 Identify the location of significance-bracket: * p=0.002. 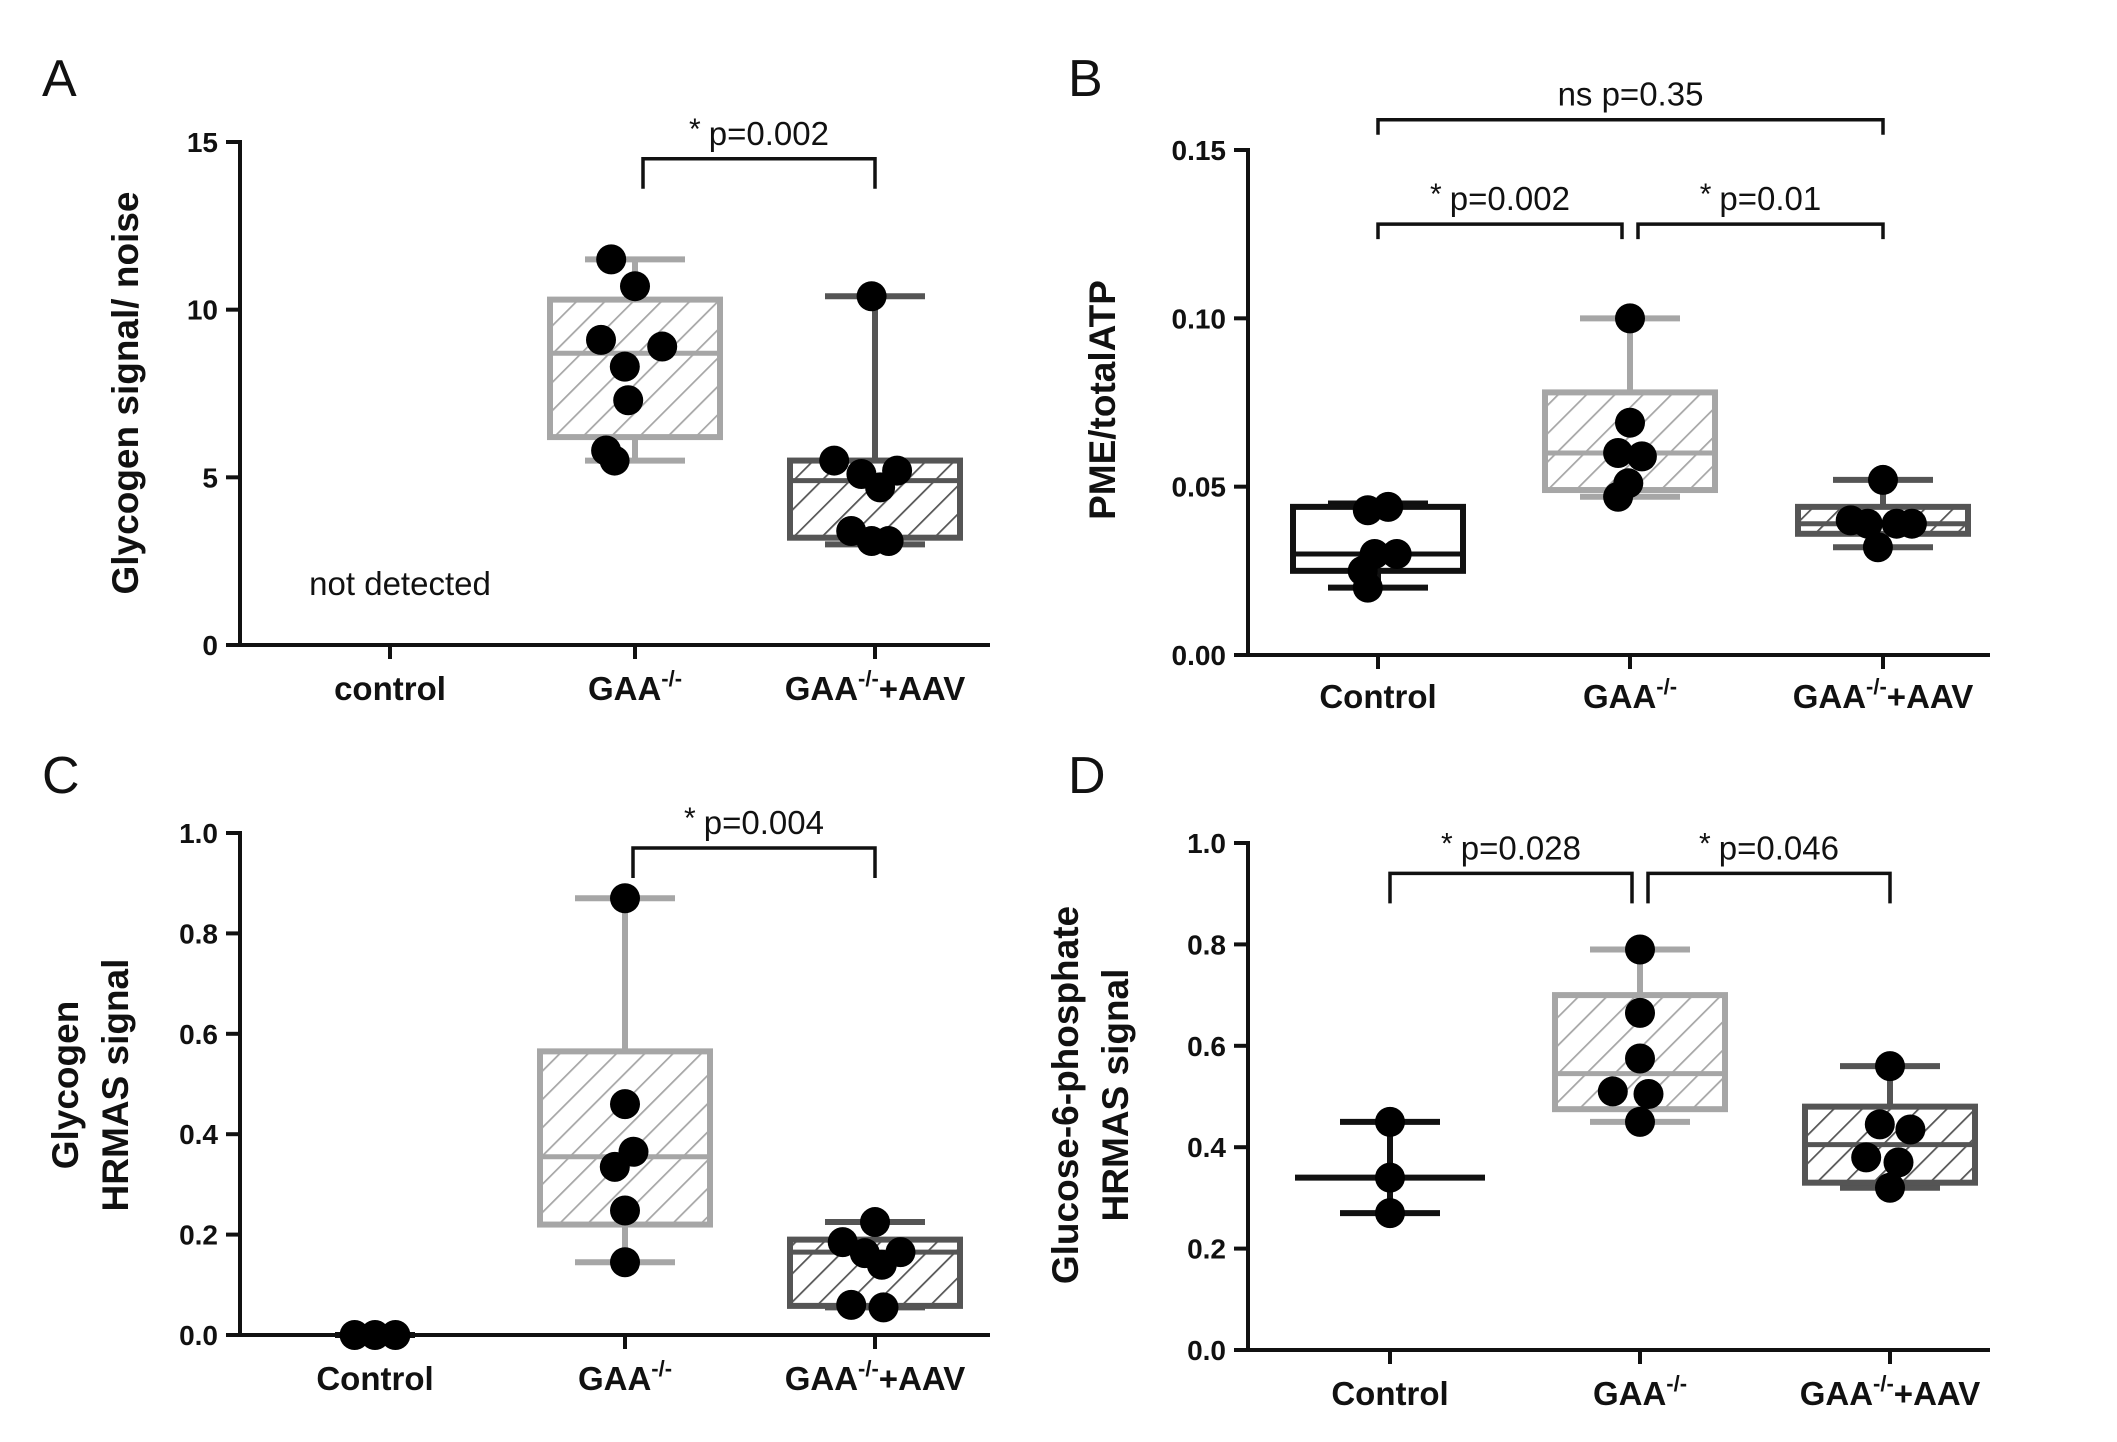
(1500, 209).